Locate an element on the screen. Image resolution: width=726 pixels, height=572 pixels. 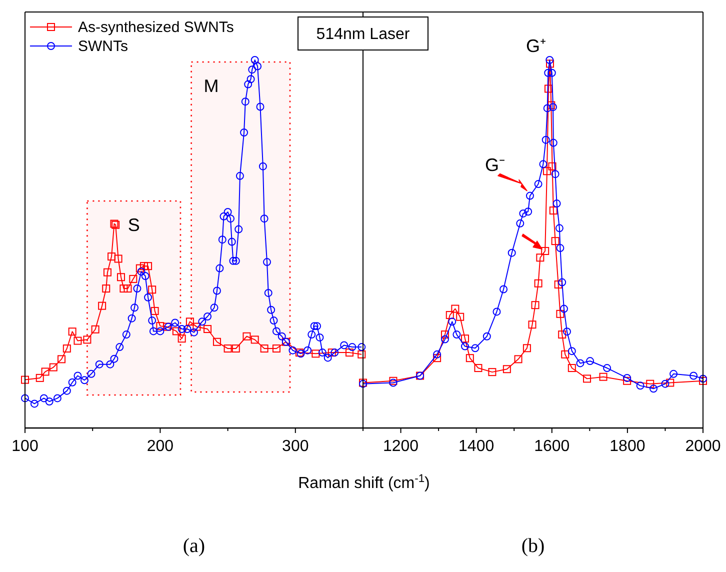
x-tick-label: 2000 is located at coordinates (703, 446).